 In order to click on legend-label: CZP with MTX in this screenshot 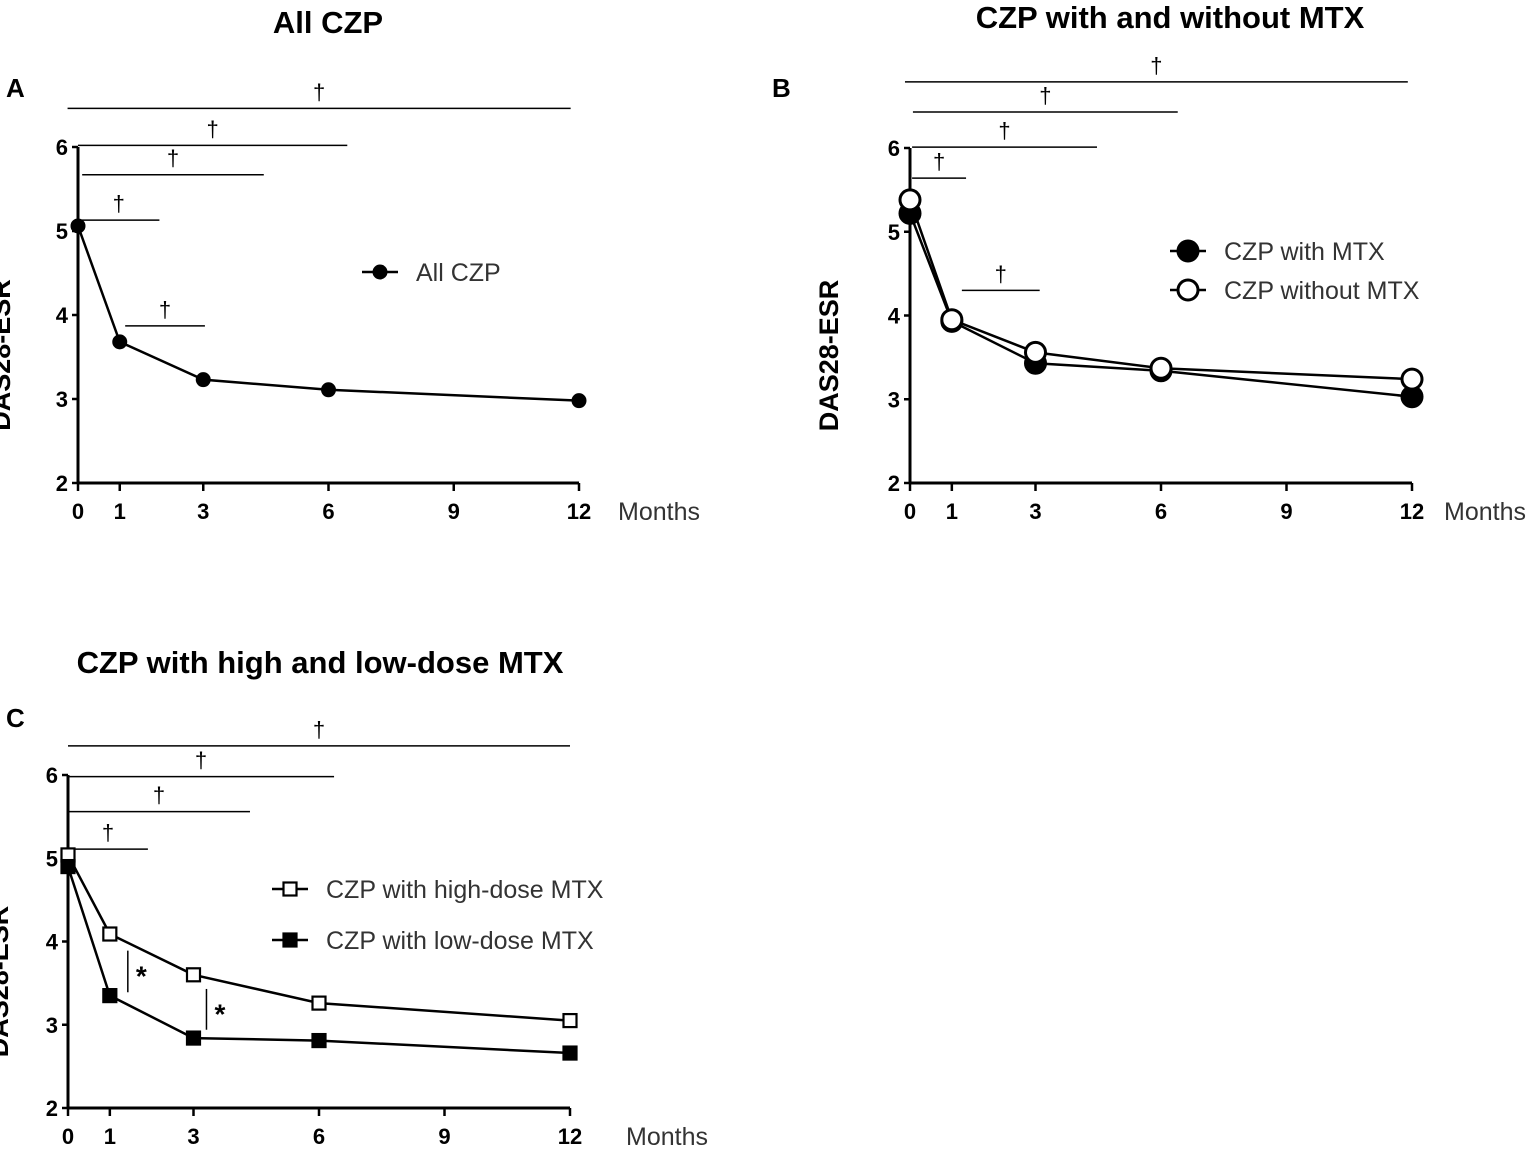, I will do `click(1304, 252)`.